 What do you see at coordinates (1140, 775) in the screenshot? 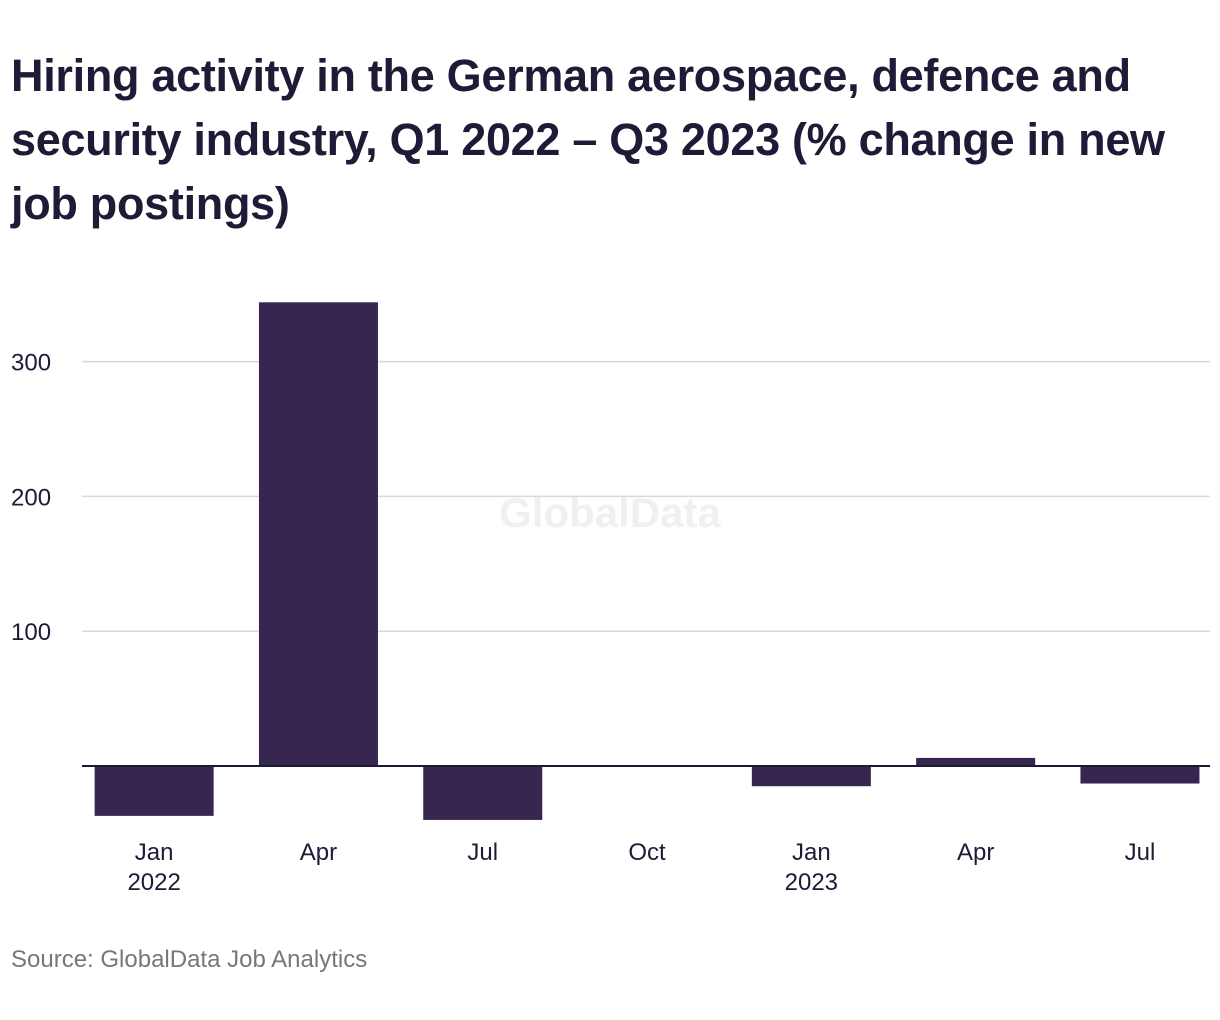
I see `bar-q3-2023` at bounding box center [1140, 775].